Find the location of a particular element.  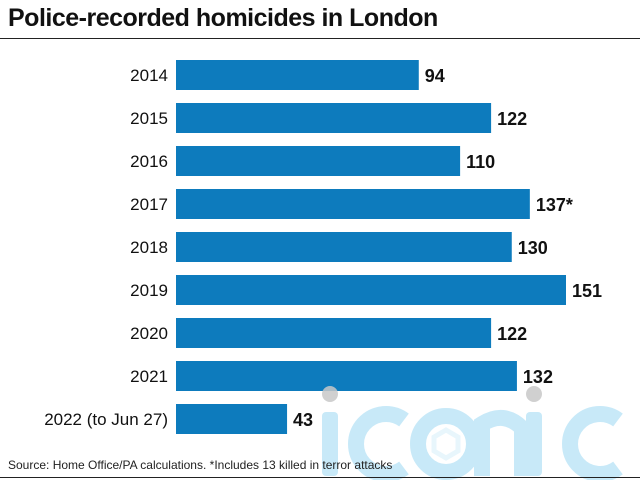

value-label: 94 is located at coordinates (435, 76).